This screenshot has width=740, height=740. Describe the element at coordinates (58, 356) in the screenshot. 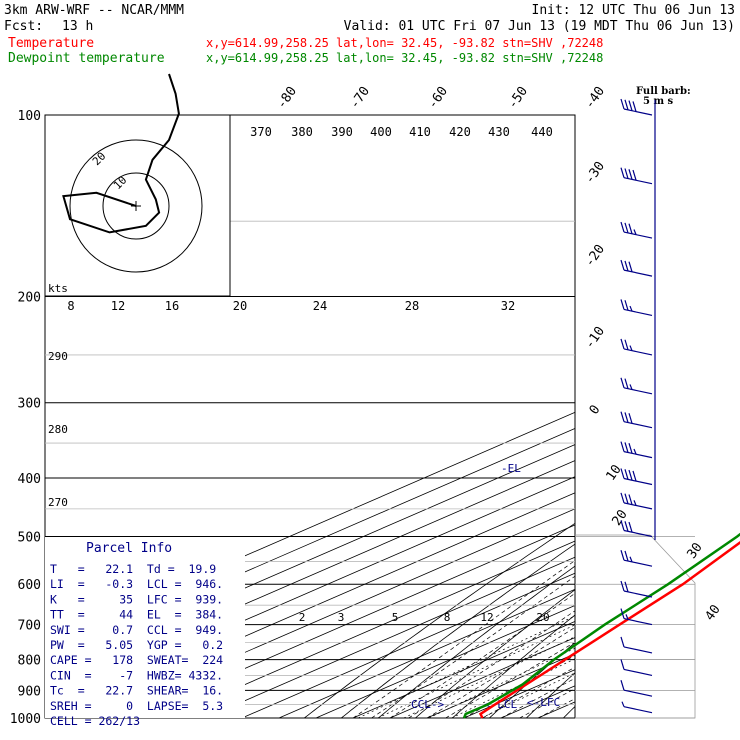

I see `theta-label-290: 290` at that location.